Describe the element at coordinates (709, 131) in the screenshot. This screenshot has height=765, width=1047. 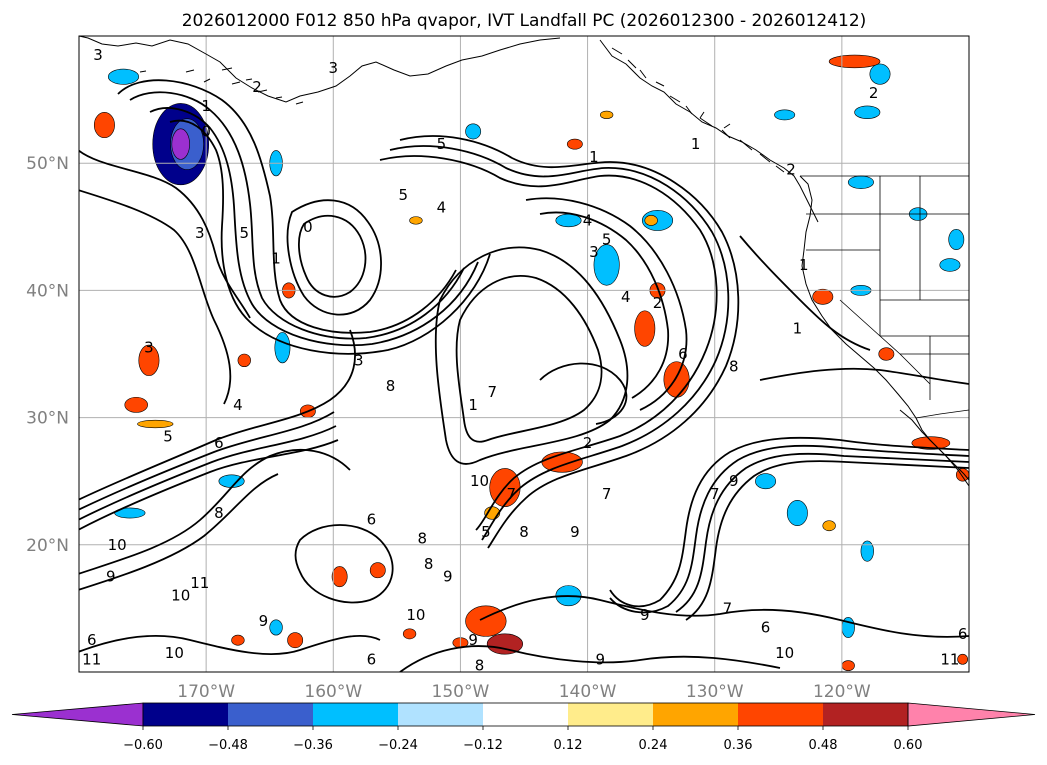
I see `bc-coastline` at that location.